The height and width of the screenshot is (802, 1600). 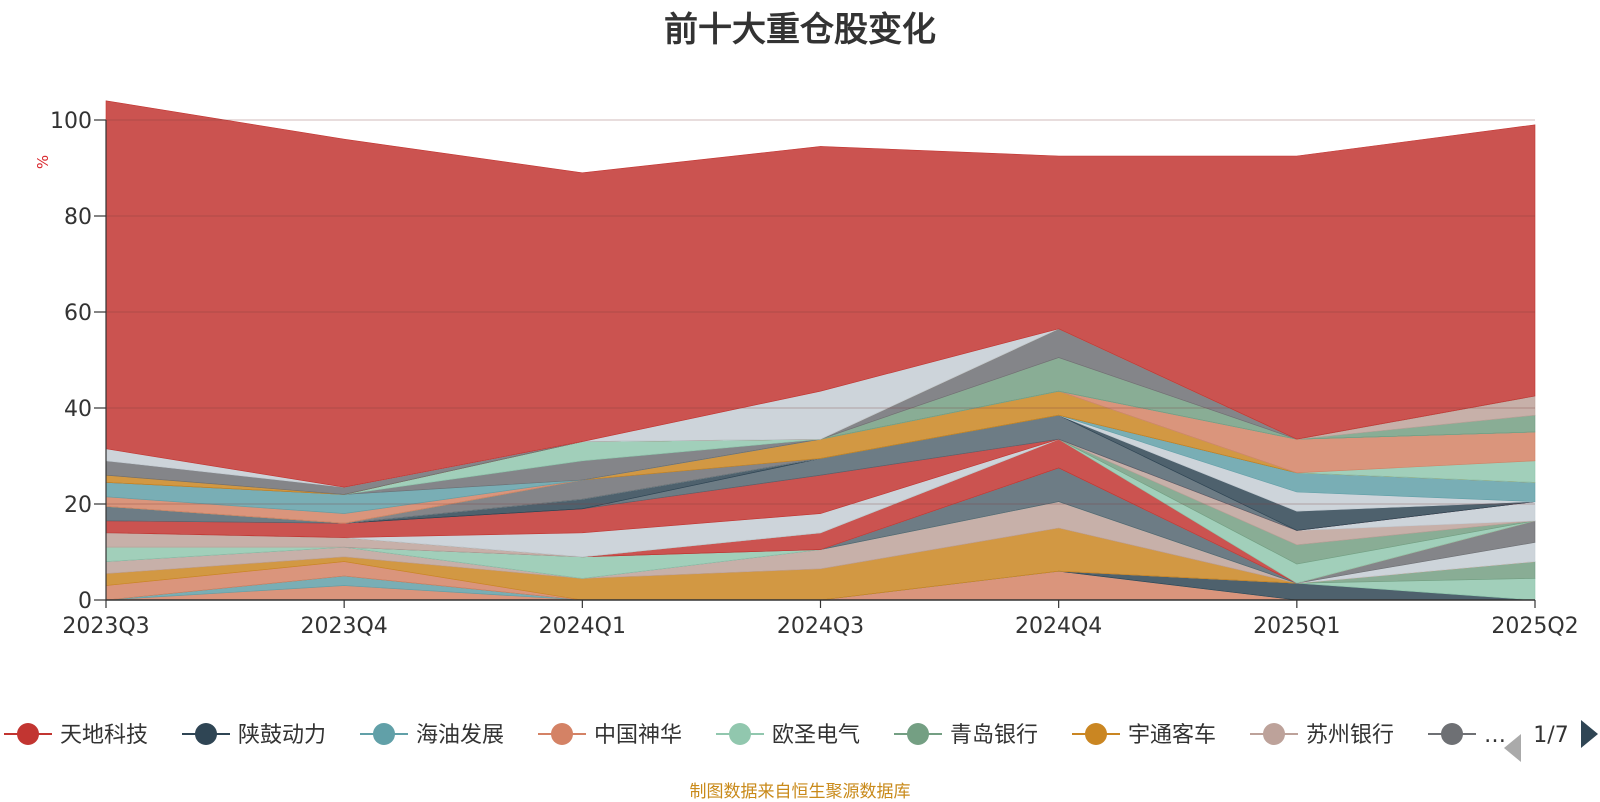 I want to click on legend-next-icon, so click(x=1589, y=734).